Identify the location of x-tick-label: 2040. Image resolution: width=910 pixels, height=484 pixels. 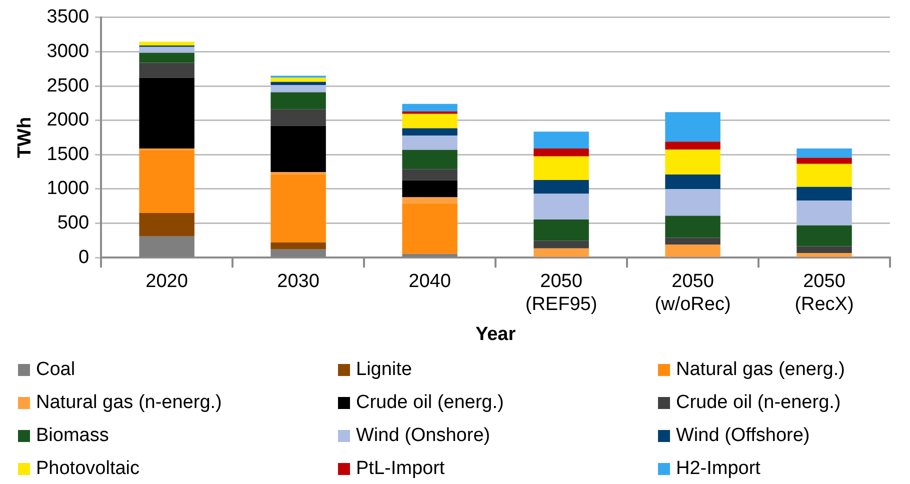
(429, 281).